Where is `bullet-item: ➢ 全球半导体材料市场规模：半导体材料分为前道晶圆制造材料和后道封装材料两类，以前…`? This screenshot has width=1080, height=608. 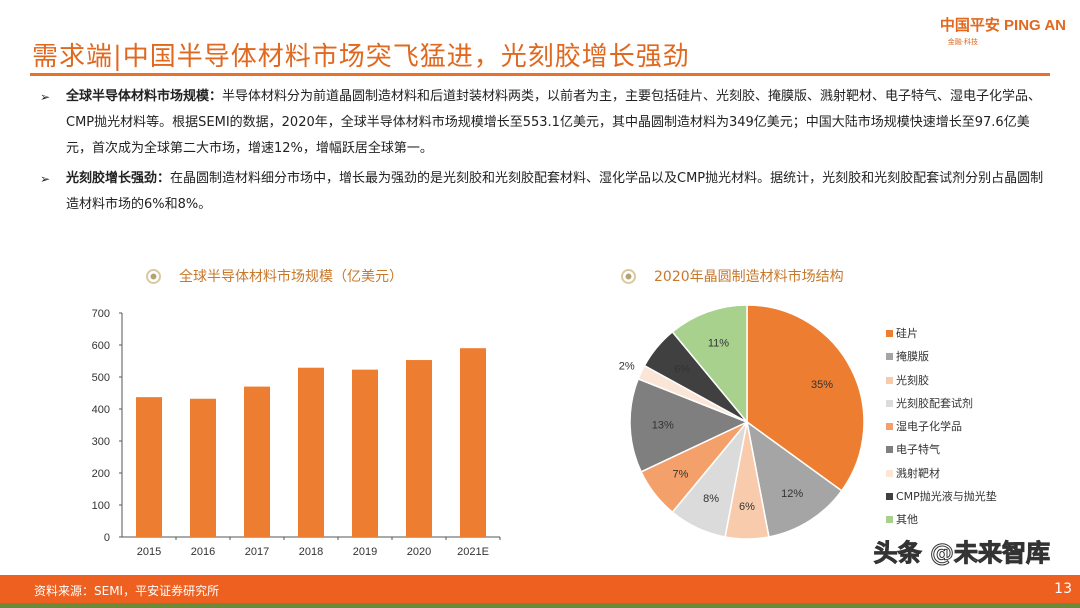
bullet-item: ➢ 全球半导体材料市场规模：半导体材料分为前道晶圆制造材料和后道封装材料两类，以前… is located at coordinates (545, 123).